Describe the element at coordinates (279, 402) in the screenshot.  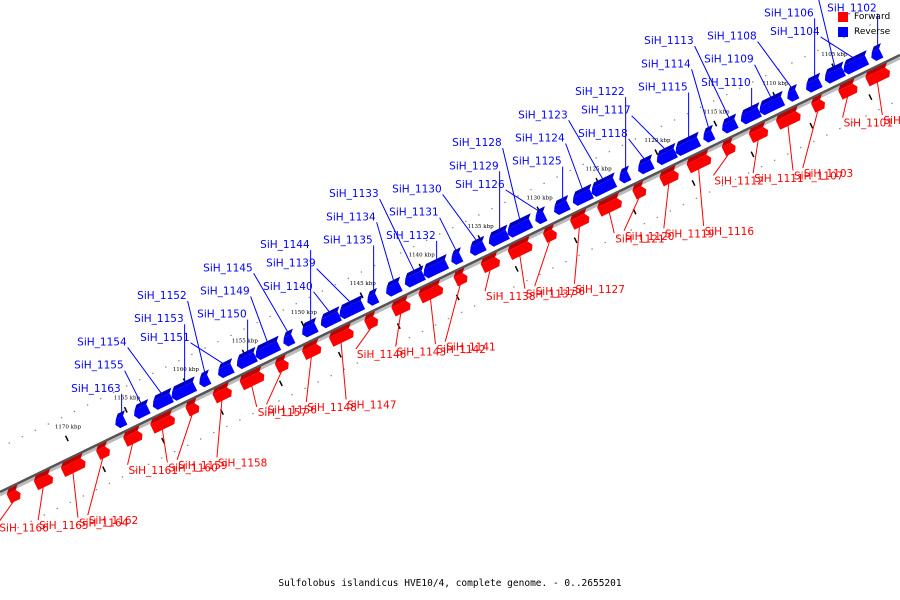
I see `gene-label-SiH_1157: SiH_1157` at that location.